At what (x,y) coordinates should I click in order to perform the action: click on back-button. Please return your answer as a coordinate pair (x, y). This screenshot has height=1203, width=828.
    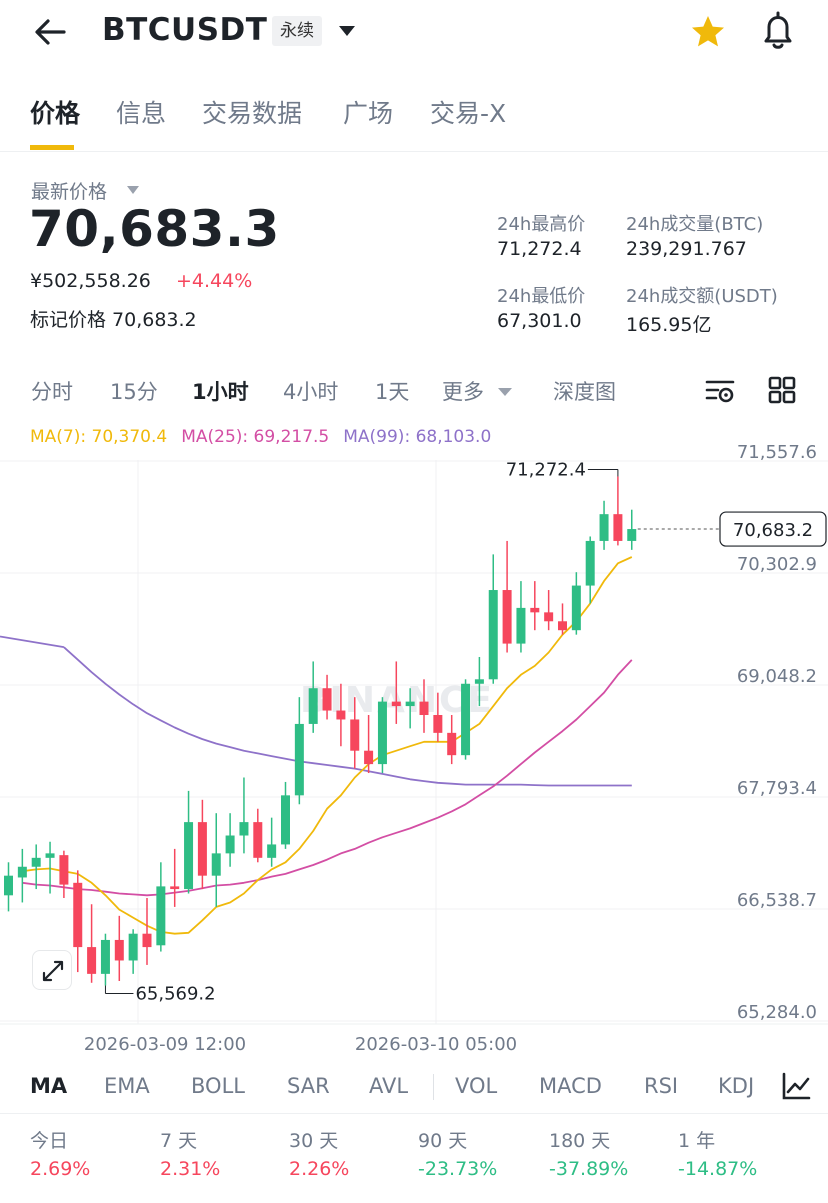
    Looking at the image, I should click on (50, 32).